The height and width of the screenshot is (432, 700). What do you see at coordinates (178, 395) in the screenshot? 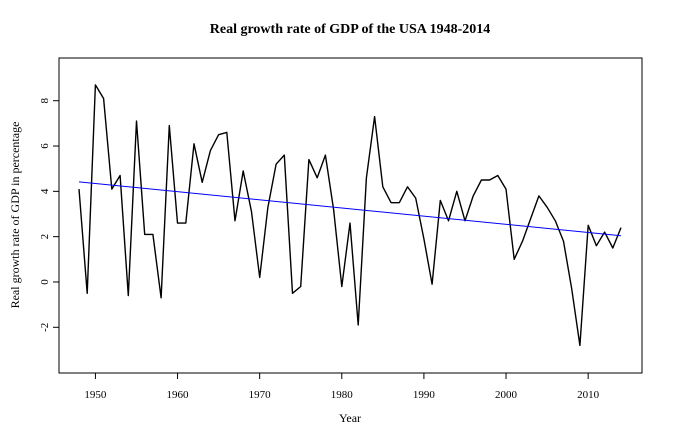
I see `x-tick-label: 1960` at bounding box center [178, 395].